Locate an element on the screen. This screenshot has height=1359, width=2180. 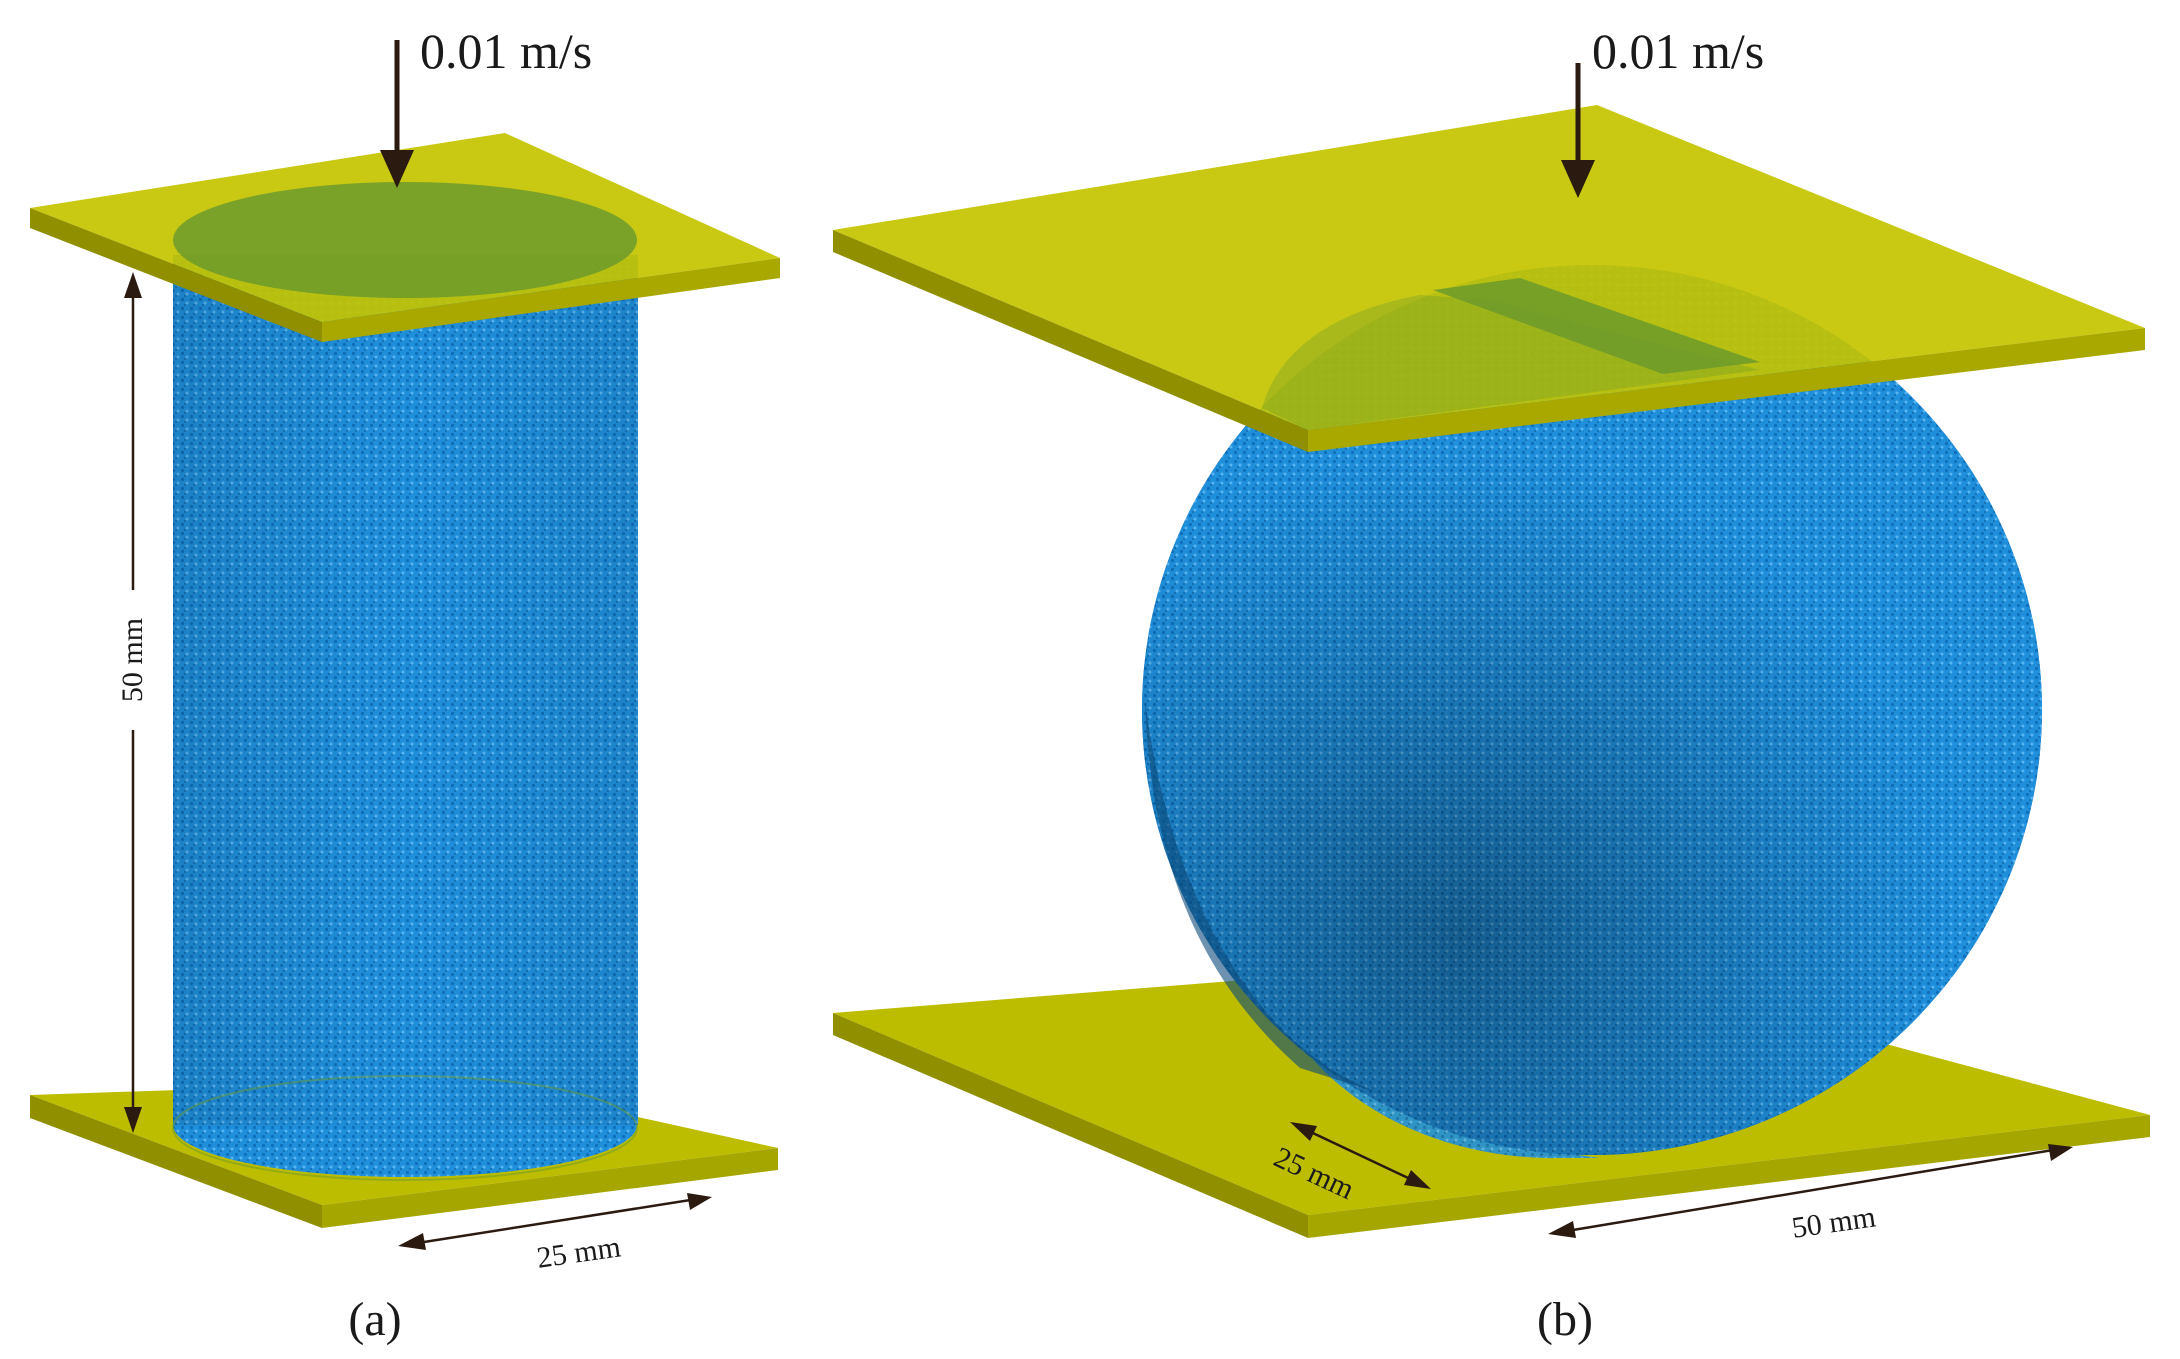
contact-patch-top-a is located at coordinates (405, 240).